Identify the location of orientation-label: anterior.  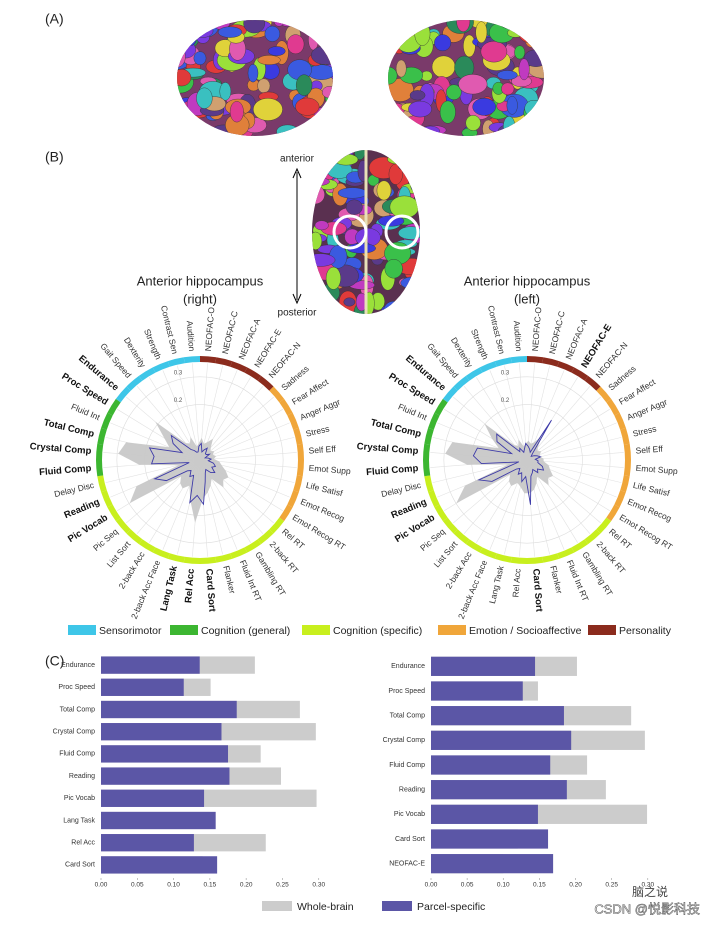
(297, 159).